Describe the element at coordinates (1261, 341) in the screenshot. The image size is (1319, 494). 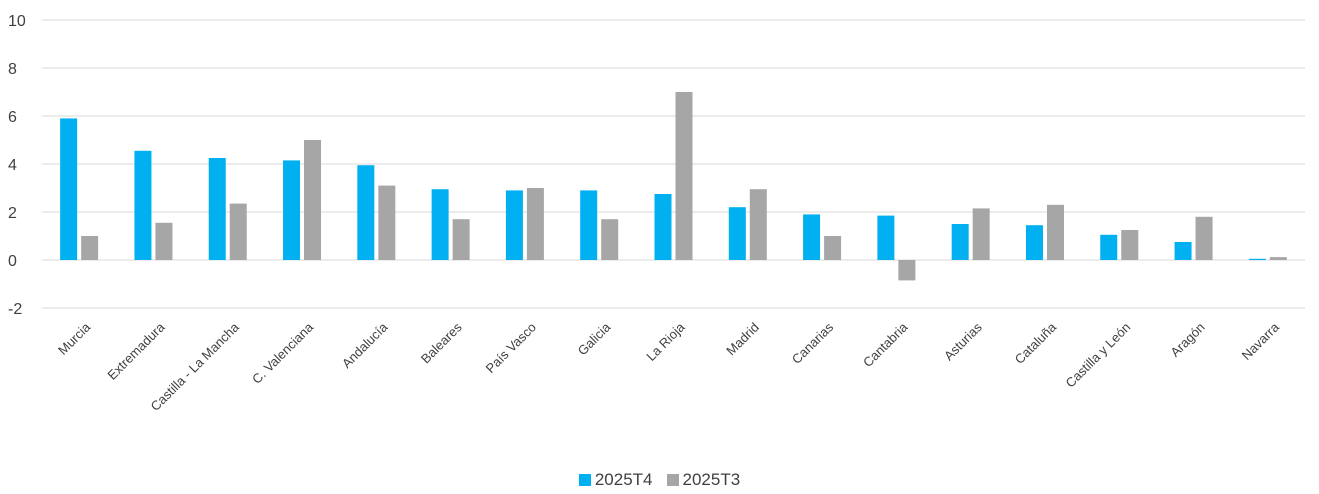
I see `x-tick-label: Navarra` at that location.